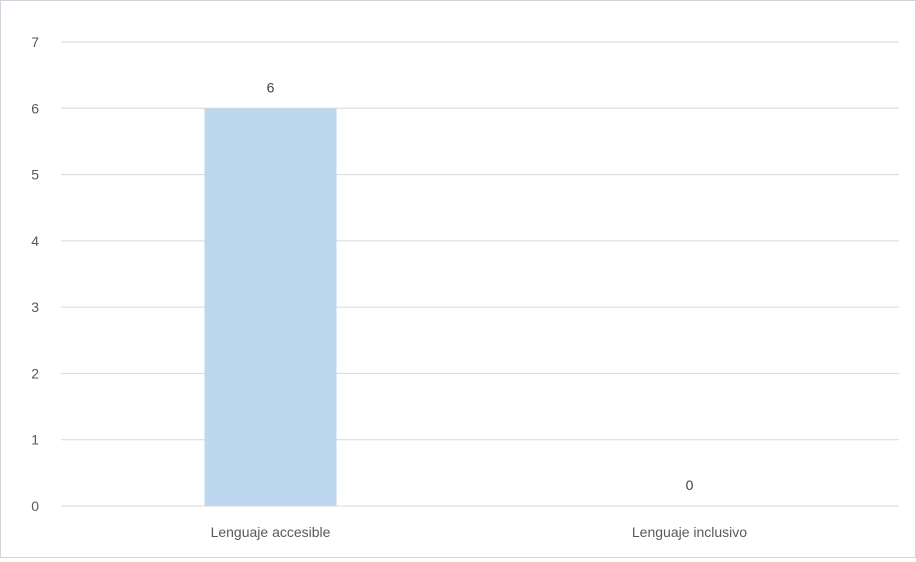 The height and width of the screenshot is (562, 916). What do you see at coordinates (35, 307) in the screenshot?
I see `y-tick-label: 3` at bounding box center [35, 307].